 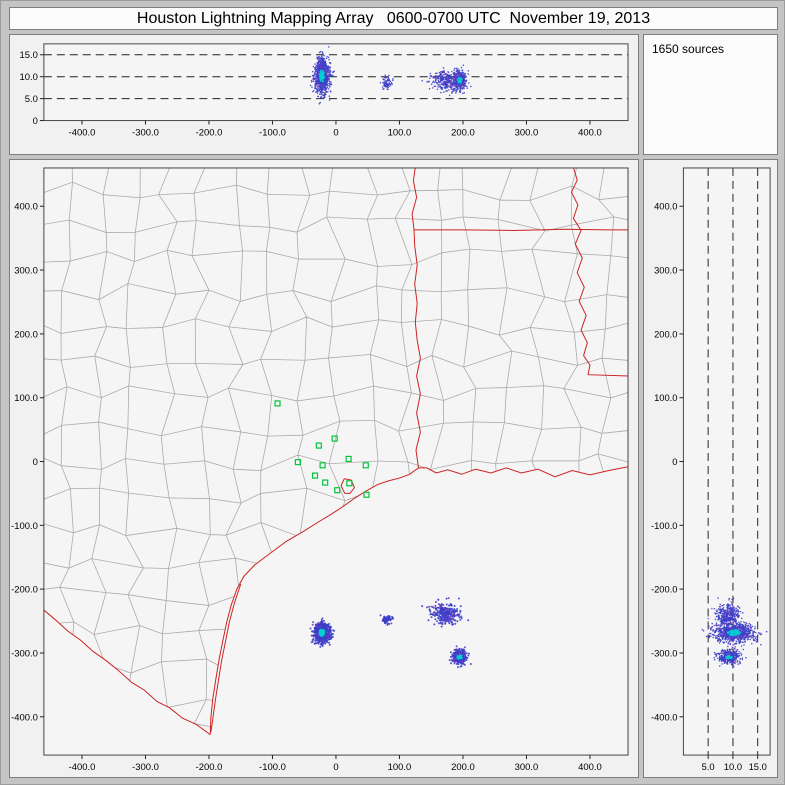 What do you see at coordinates (727, 461) in the screenshot?
I see `plot-area-bg` at bounding box center [727, 461].